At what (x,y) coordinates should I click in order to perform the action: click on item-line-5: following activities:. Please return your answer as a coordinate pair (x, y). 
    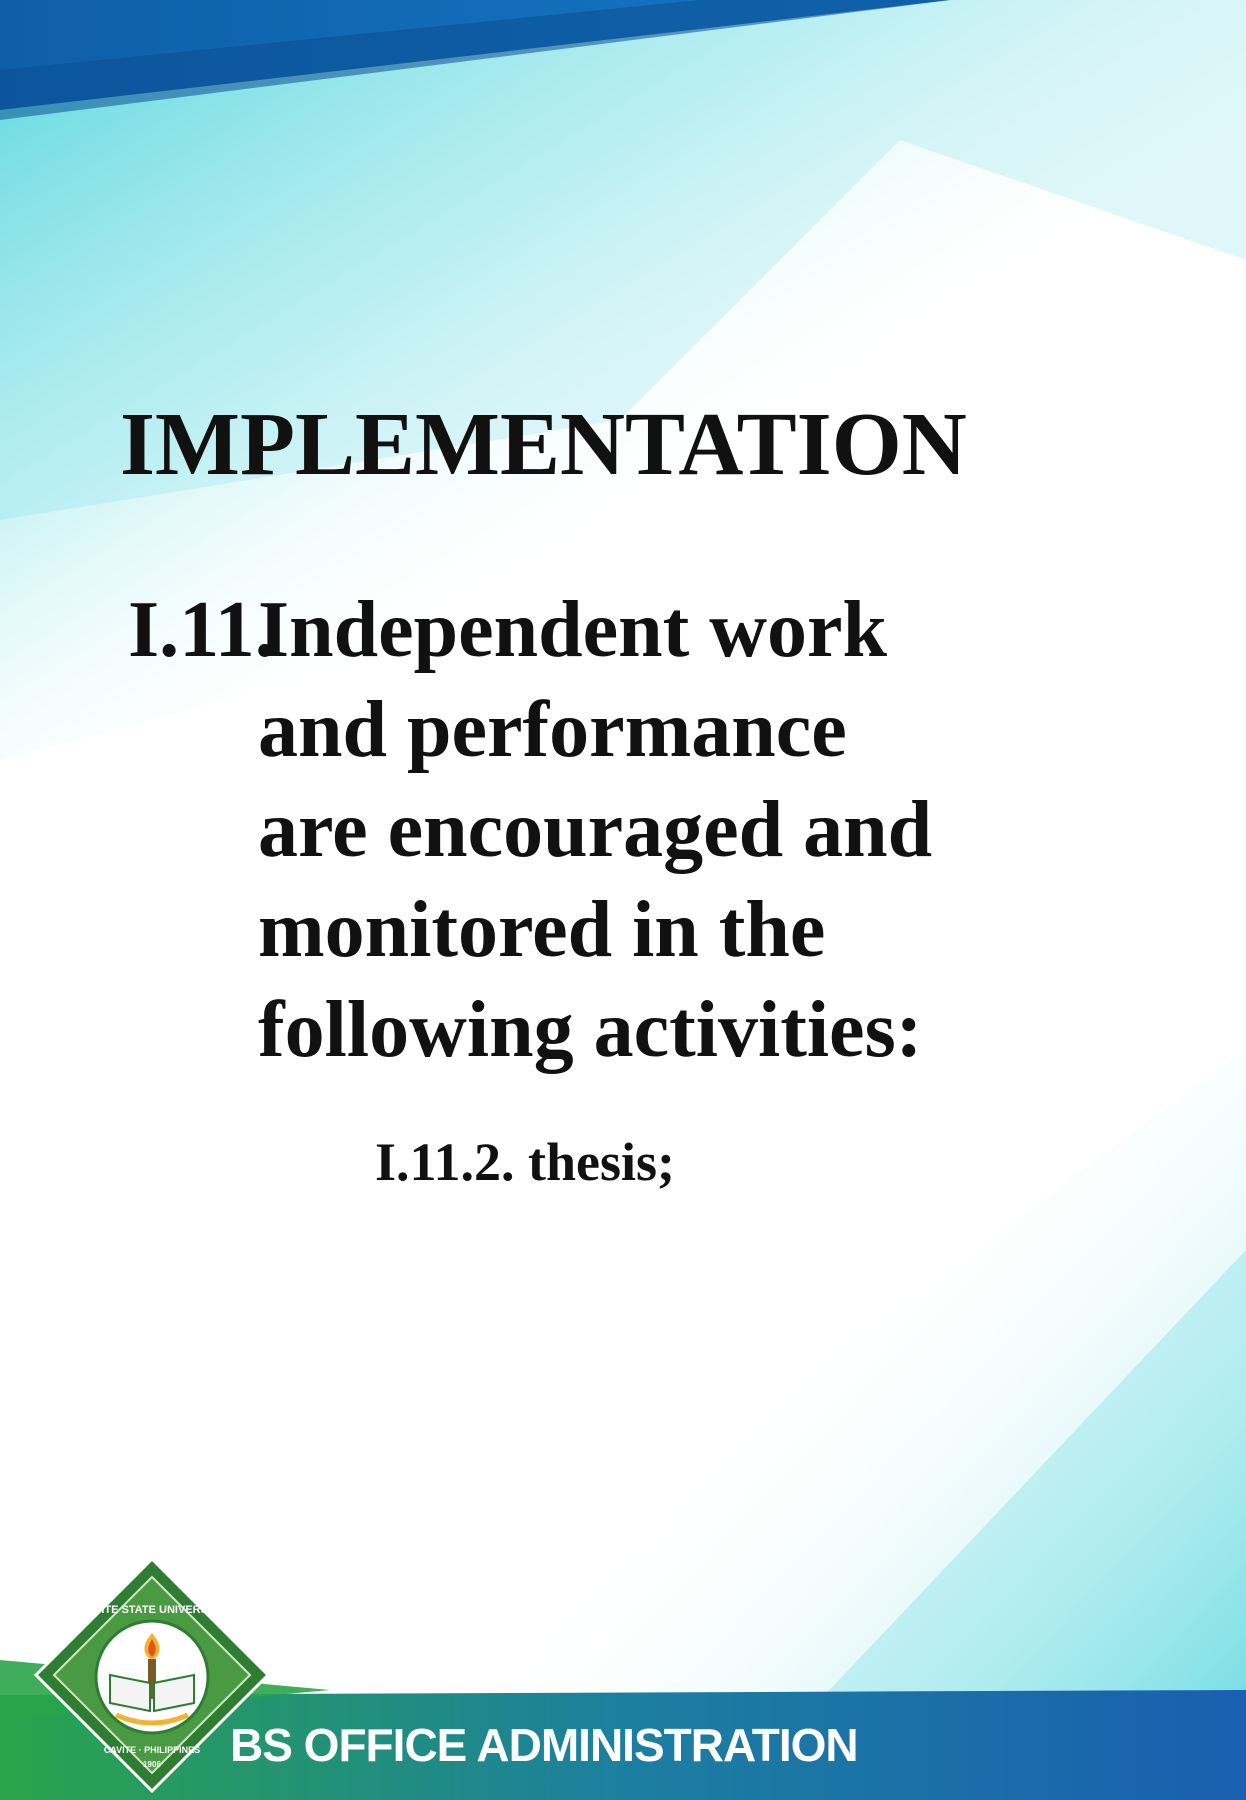
    Looking at the image, I should click on (590, 1030).